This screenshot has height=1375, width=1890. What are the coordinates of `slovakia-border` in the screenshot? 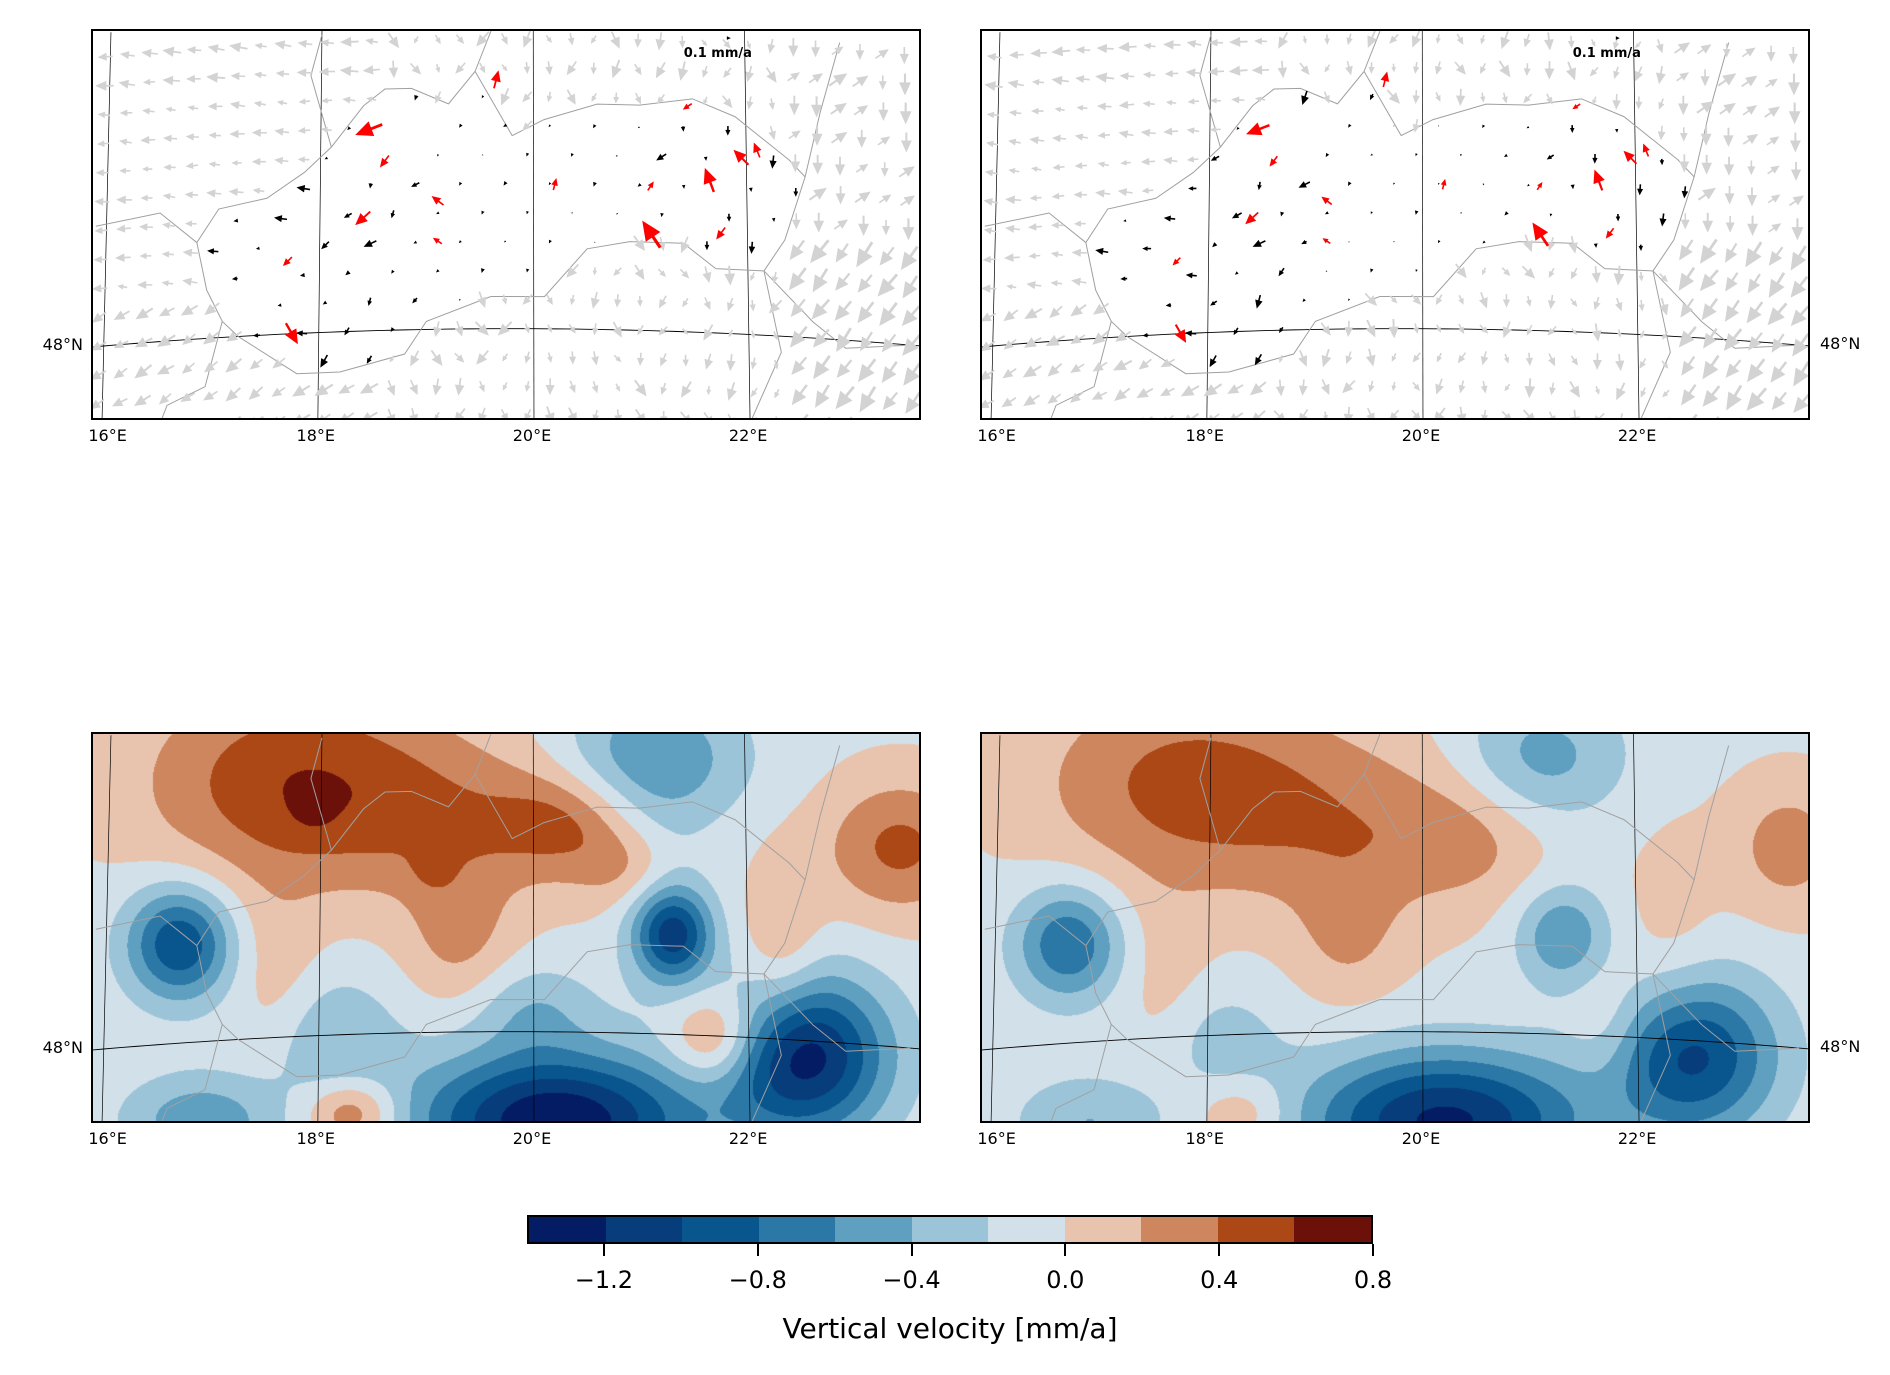 It's located at (1390, 925).